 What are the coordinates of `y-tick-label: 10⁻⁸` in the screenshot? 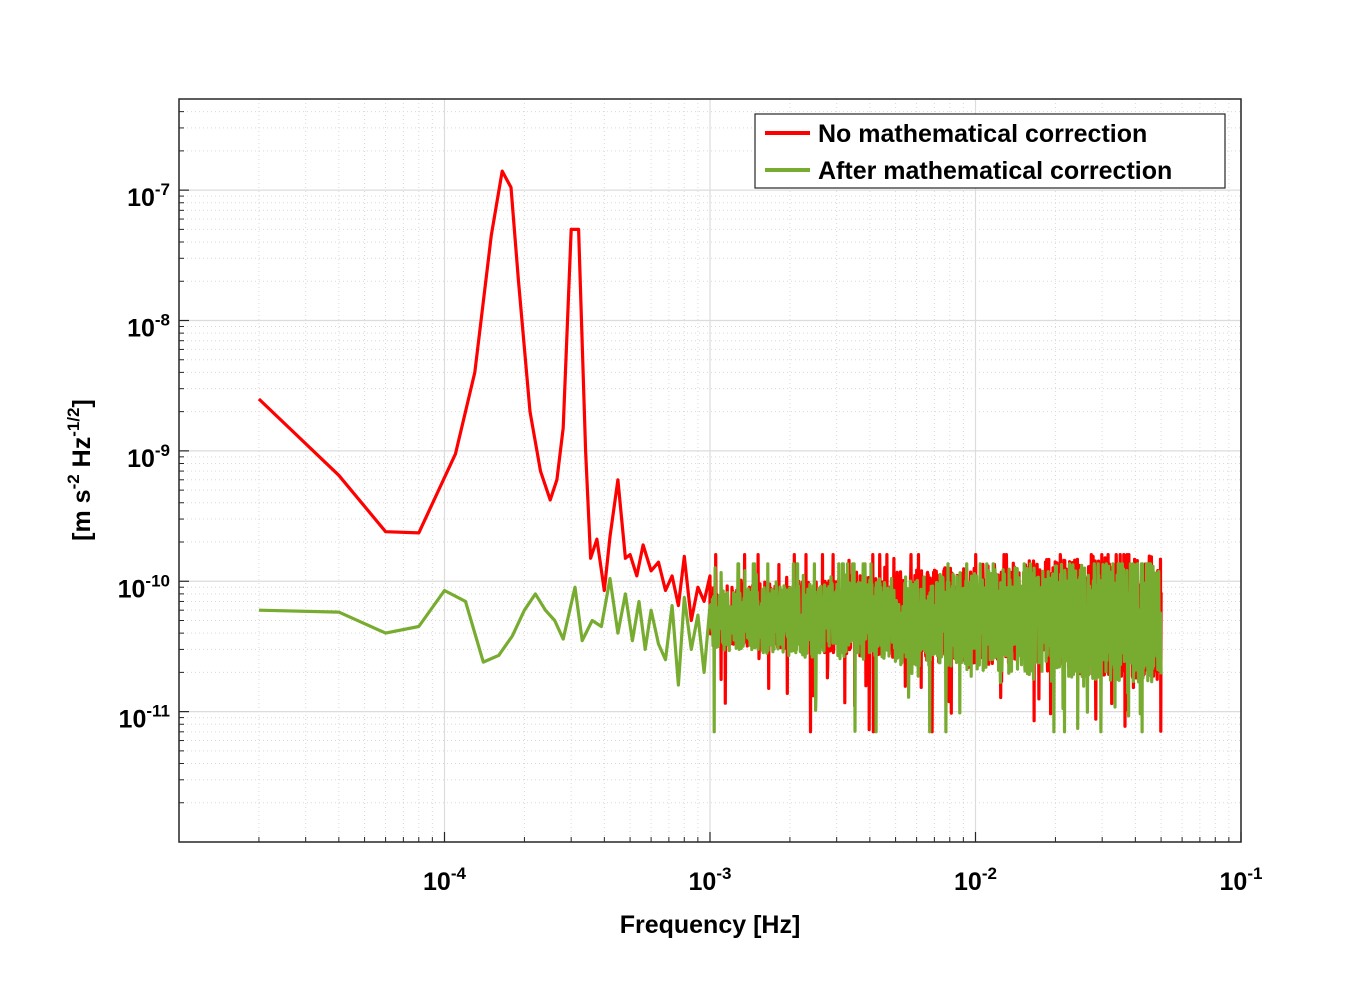 It's located at (148, 327).